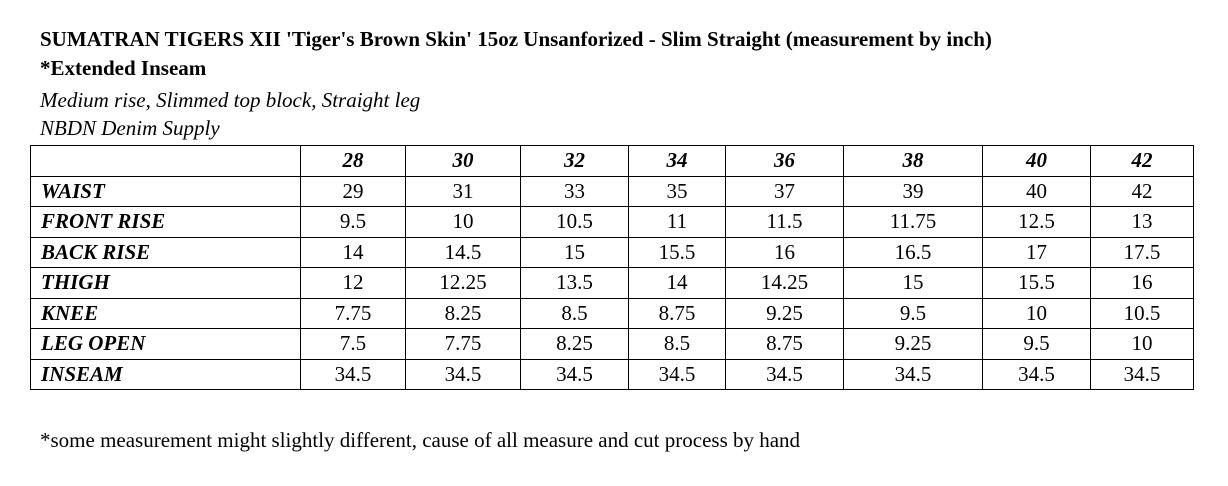 This screenshot has width=1228, height=486. What do you see at coordinates (1036, 222) in the screenshot?
I see `cell: 12.5` at bounding box center [1036, 222].